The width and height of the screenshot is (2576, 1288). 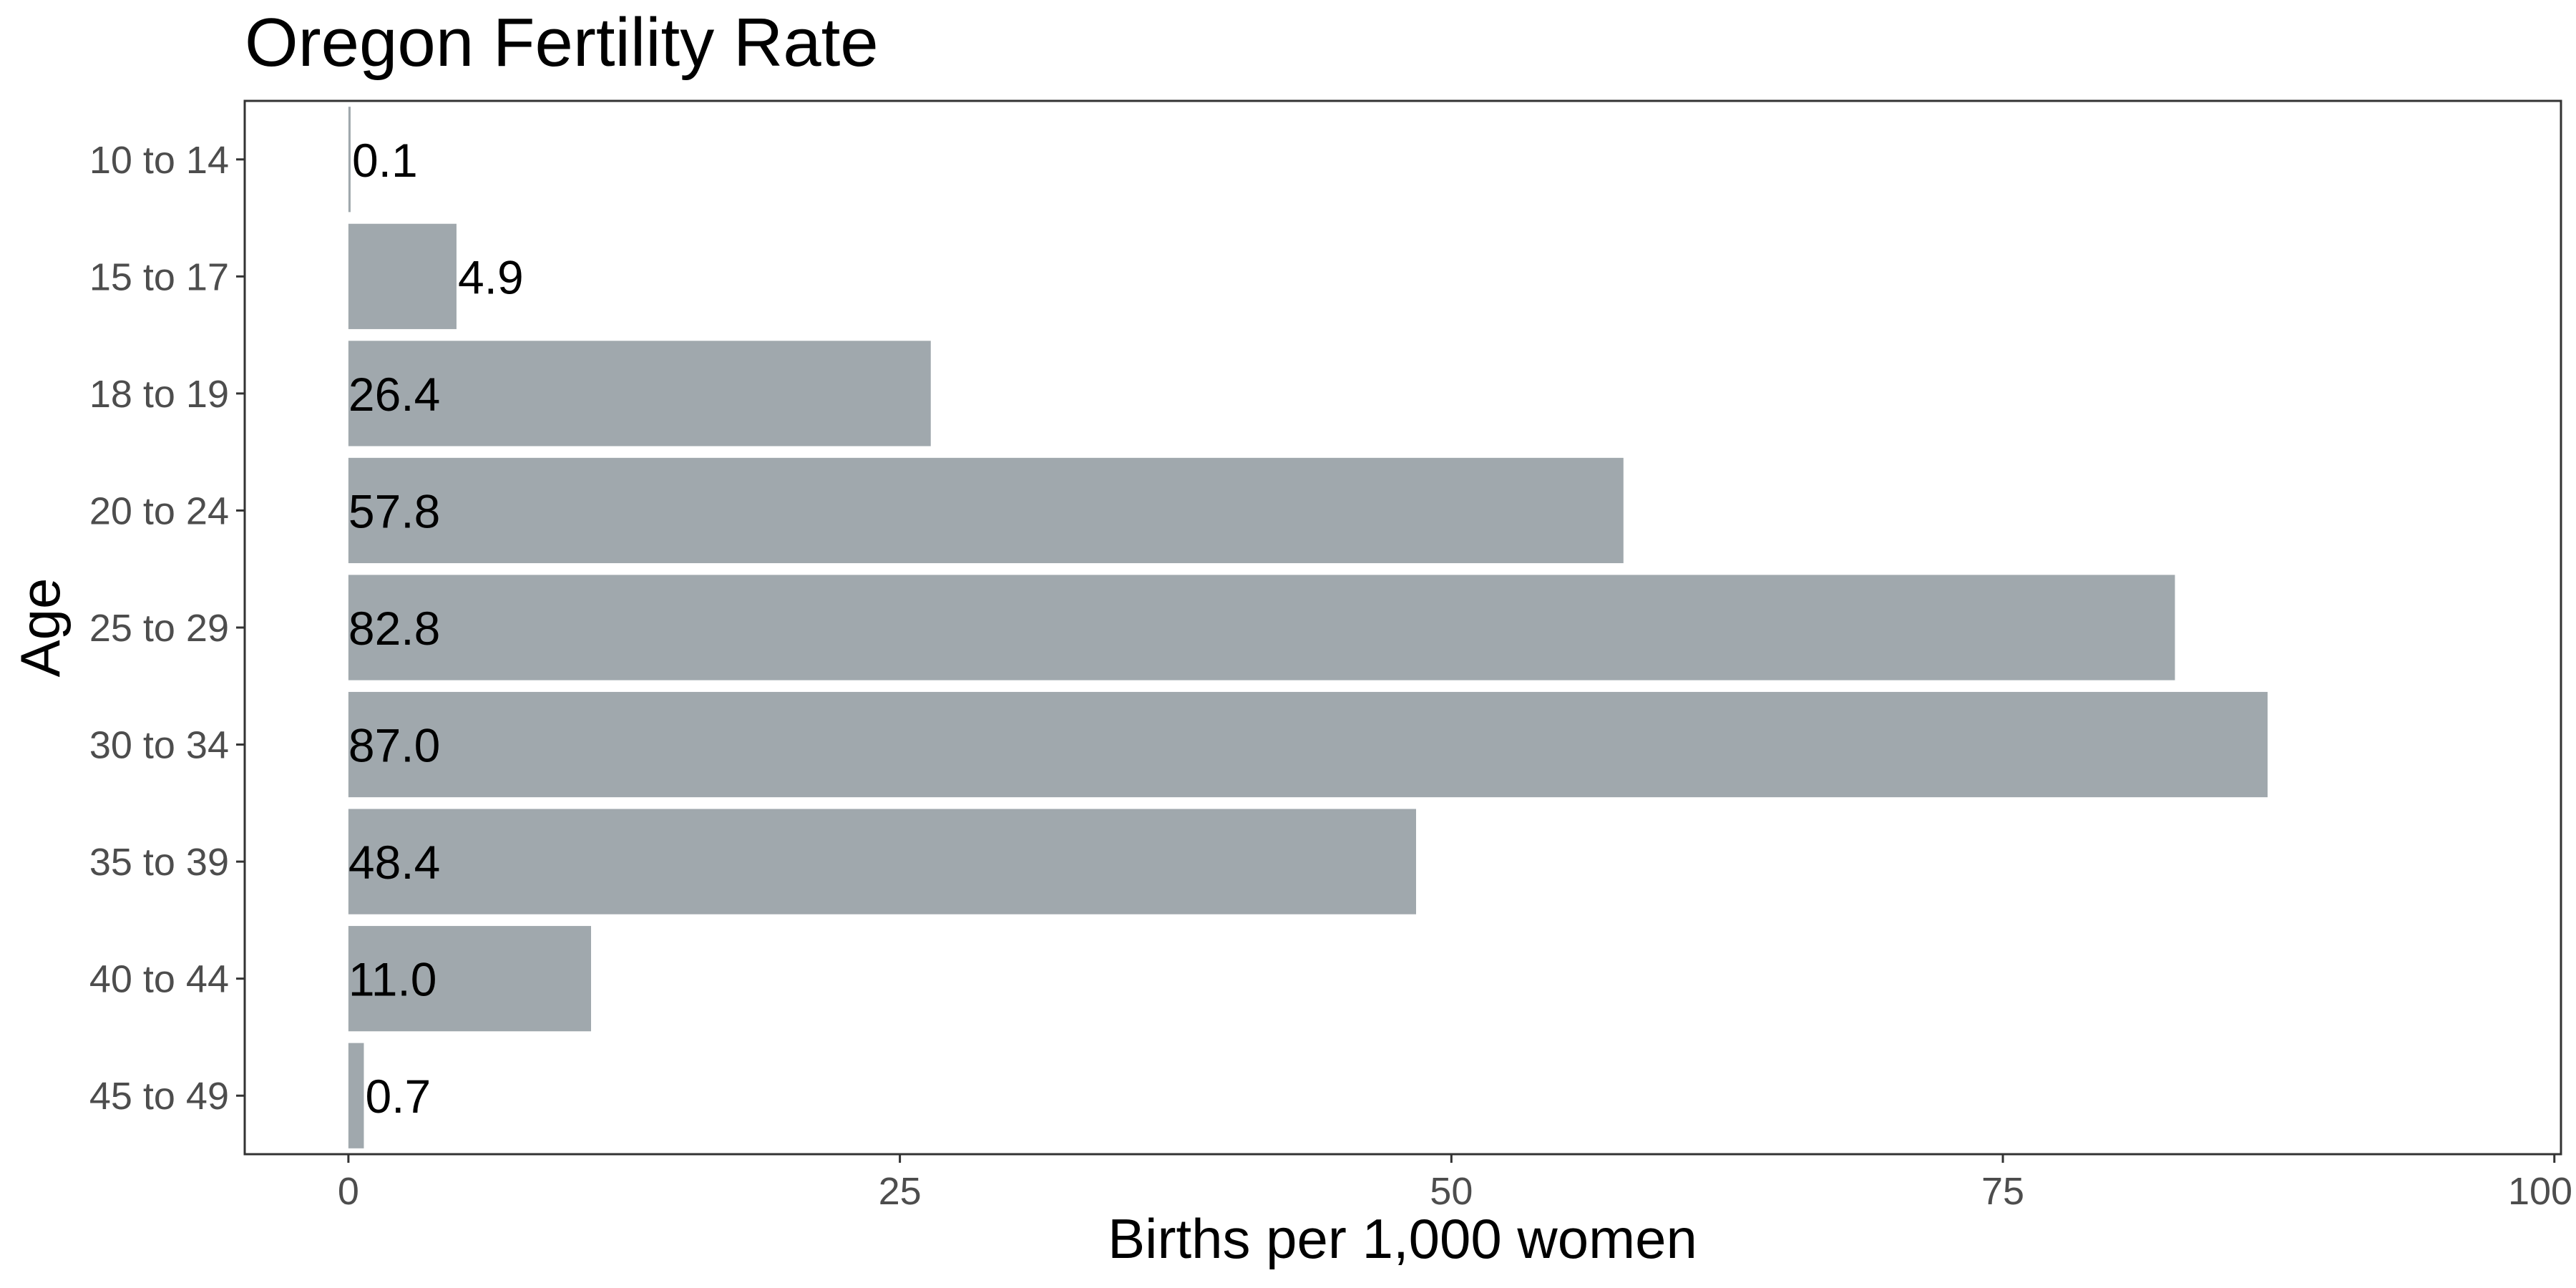 I want to click on data-label-2: 26.4, so click(x=394, y=394).